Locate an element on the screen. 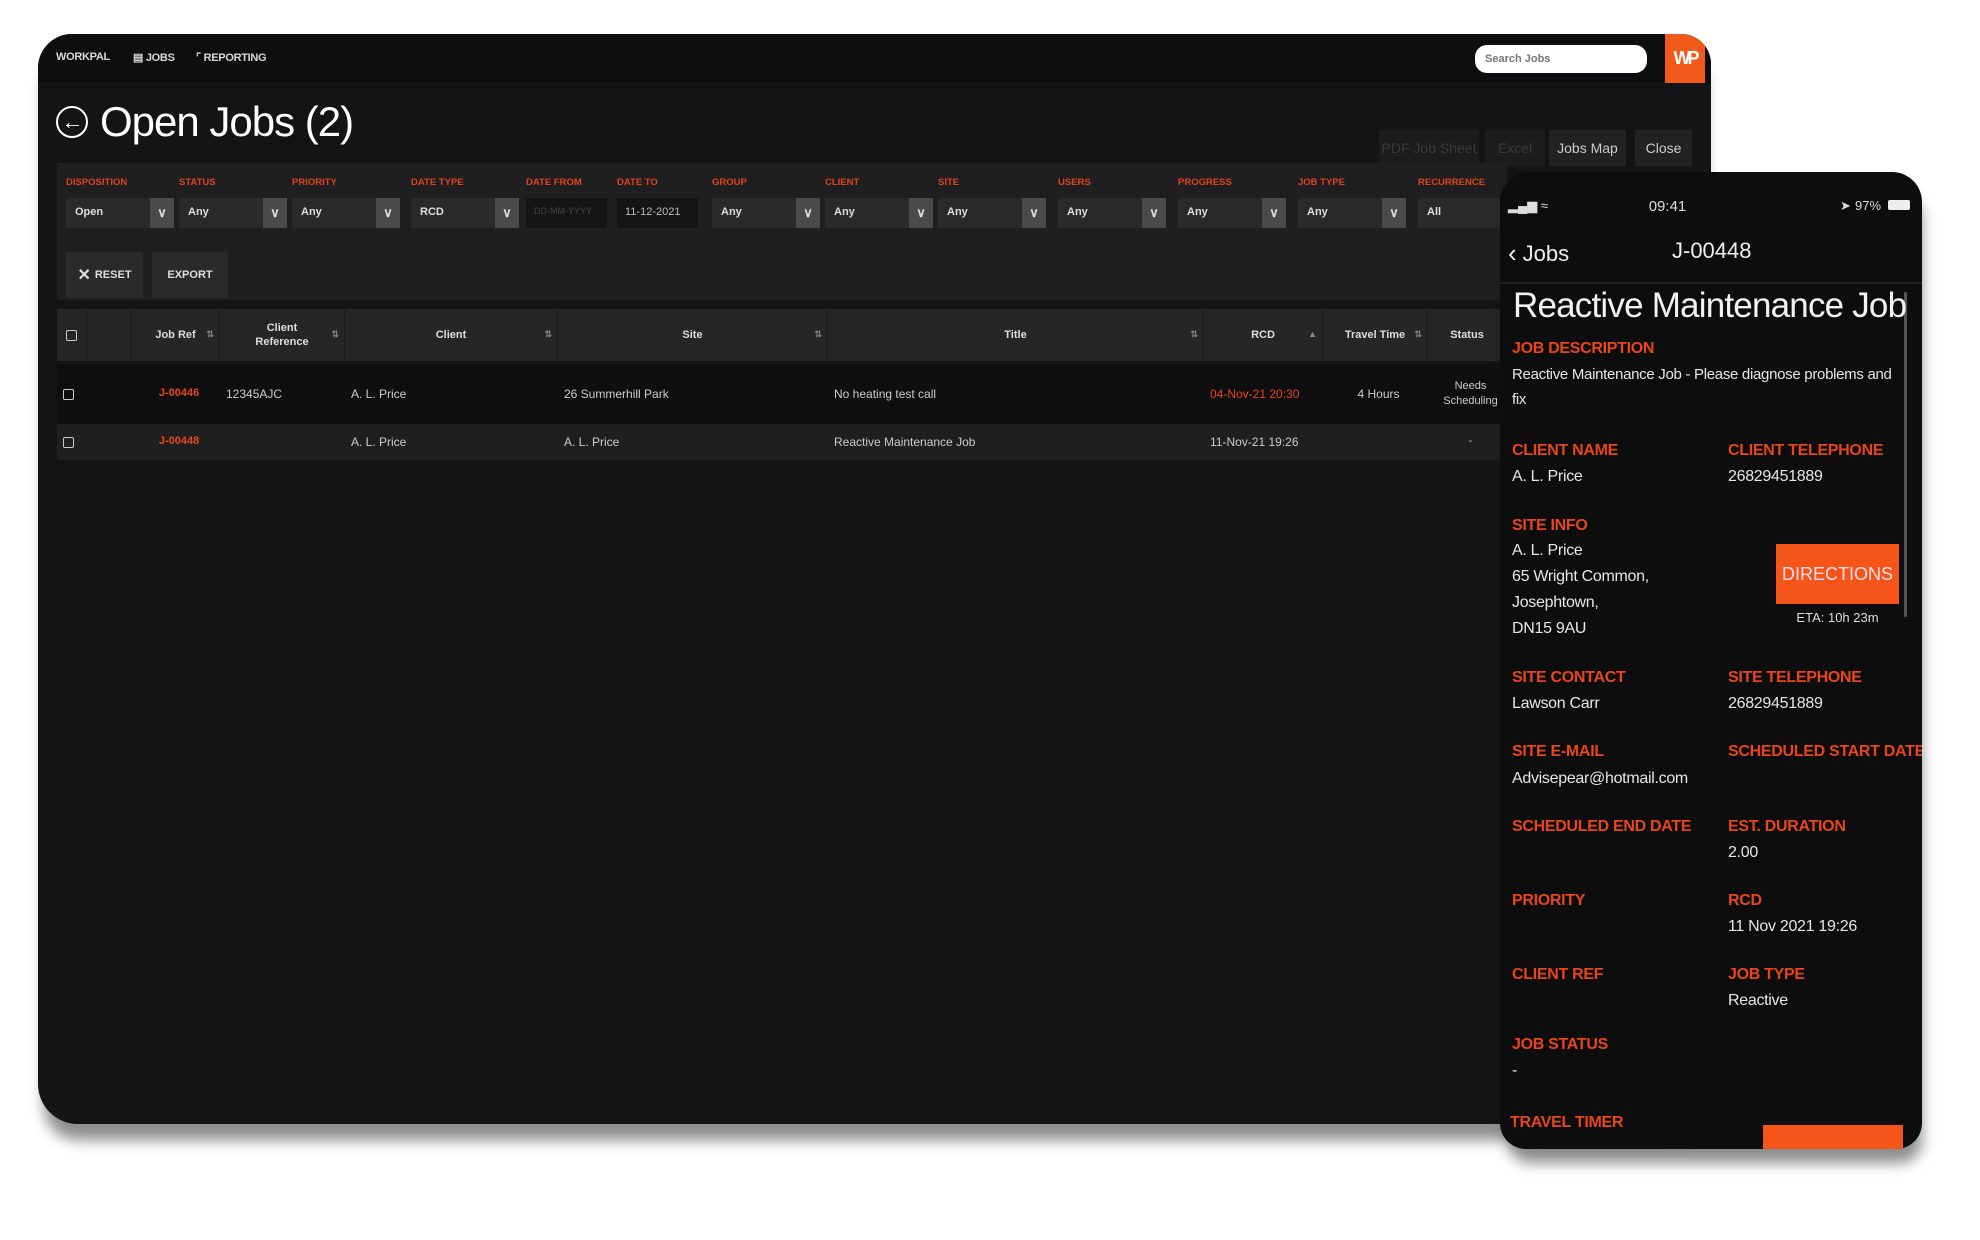 Image resolution: width=1980 pixels, height=1240 pixels. back-to-jobs: ‹ Jobs is located at coordinates (1538, 253).